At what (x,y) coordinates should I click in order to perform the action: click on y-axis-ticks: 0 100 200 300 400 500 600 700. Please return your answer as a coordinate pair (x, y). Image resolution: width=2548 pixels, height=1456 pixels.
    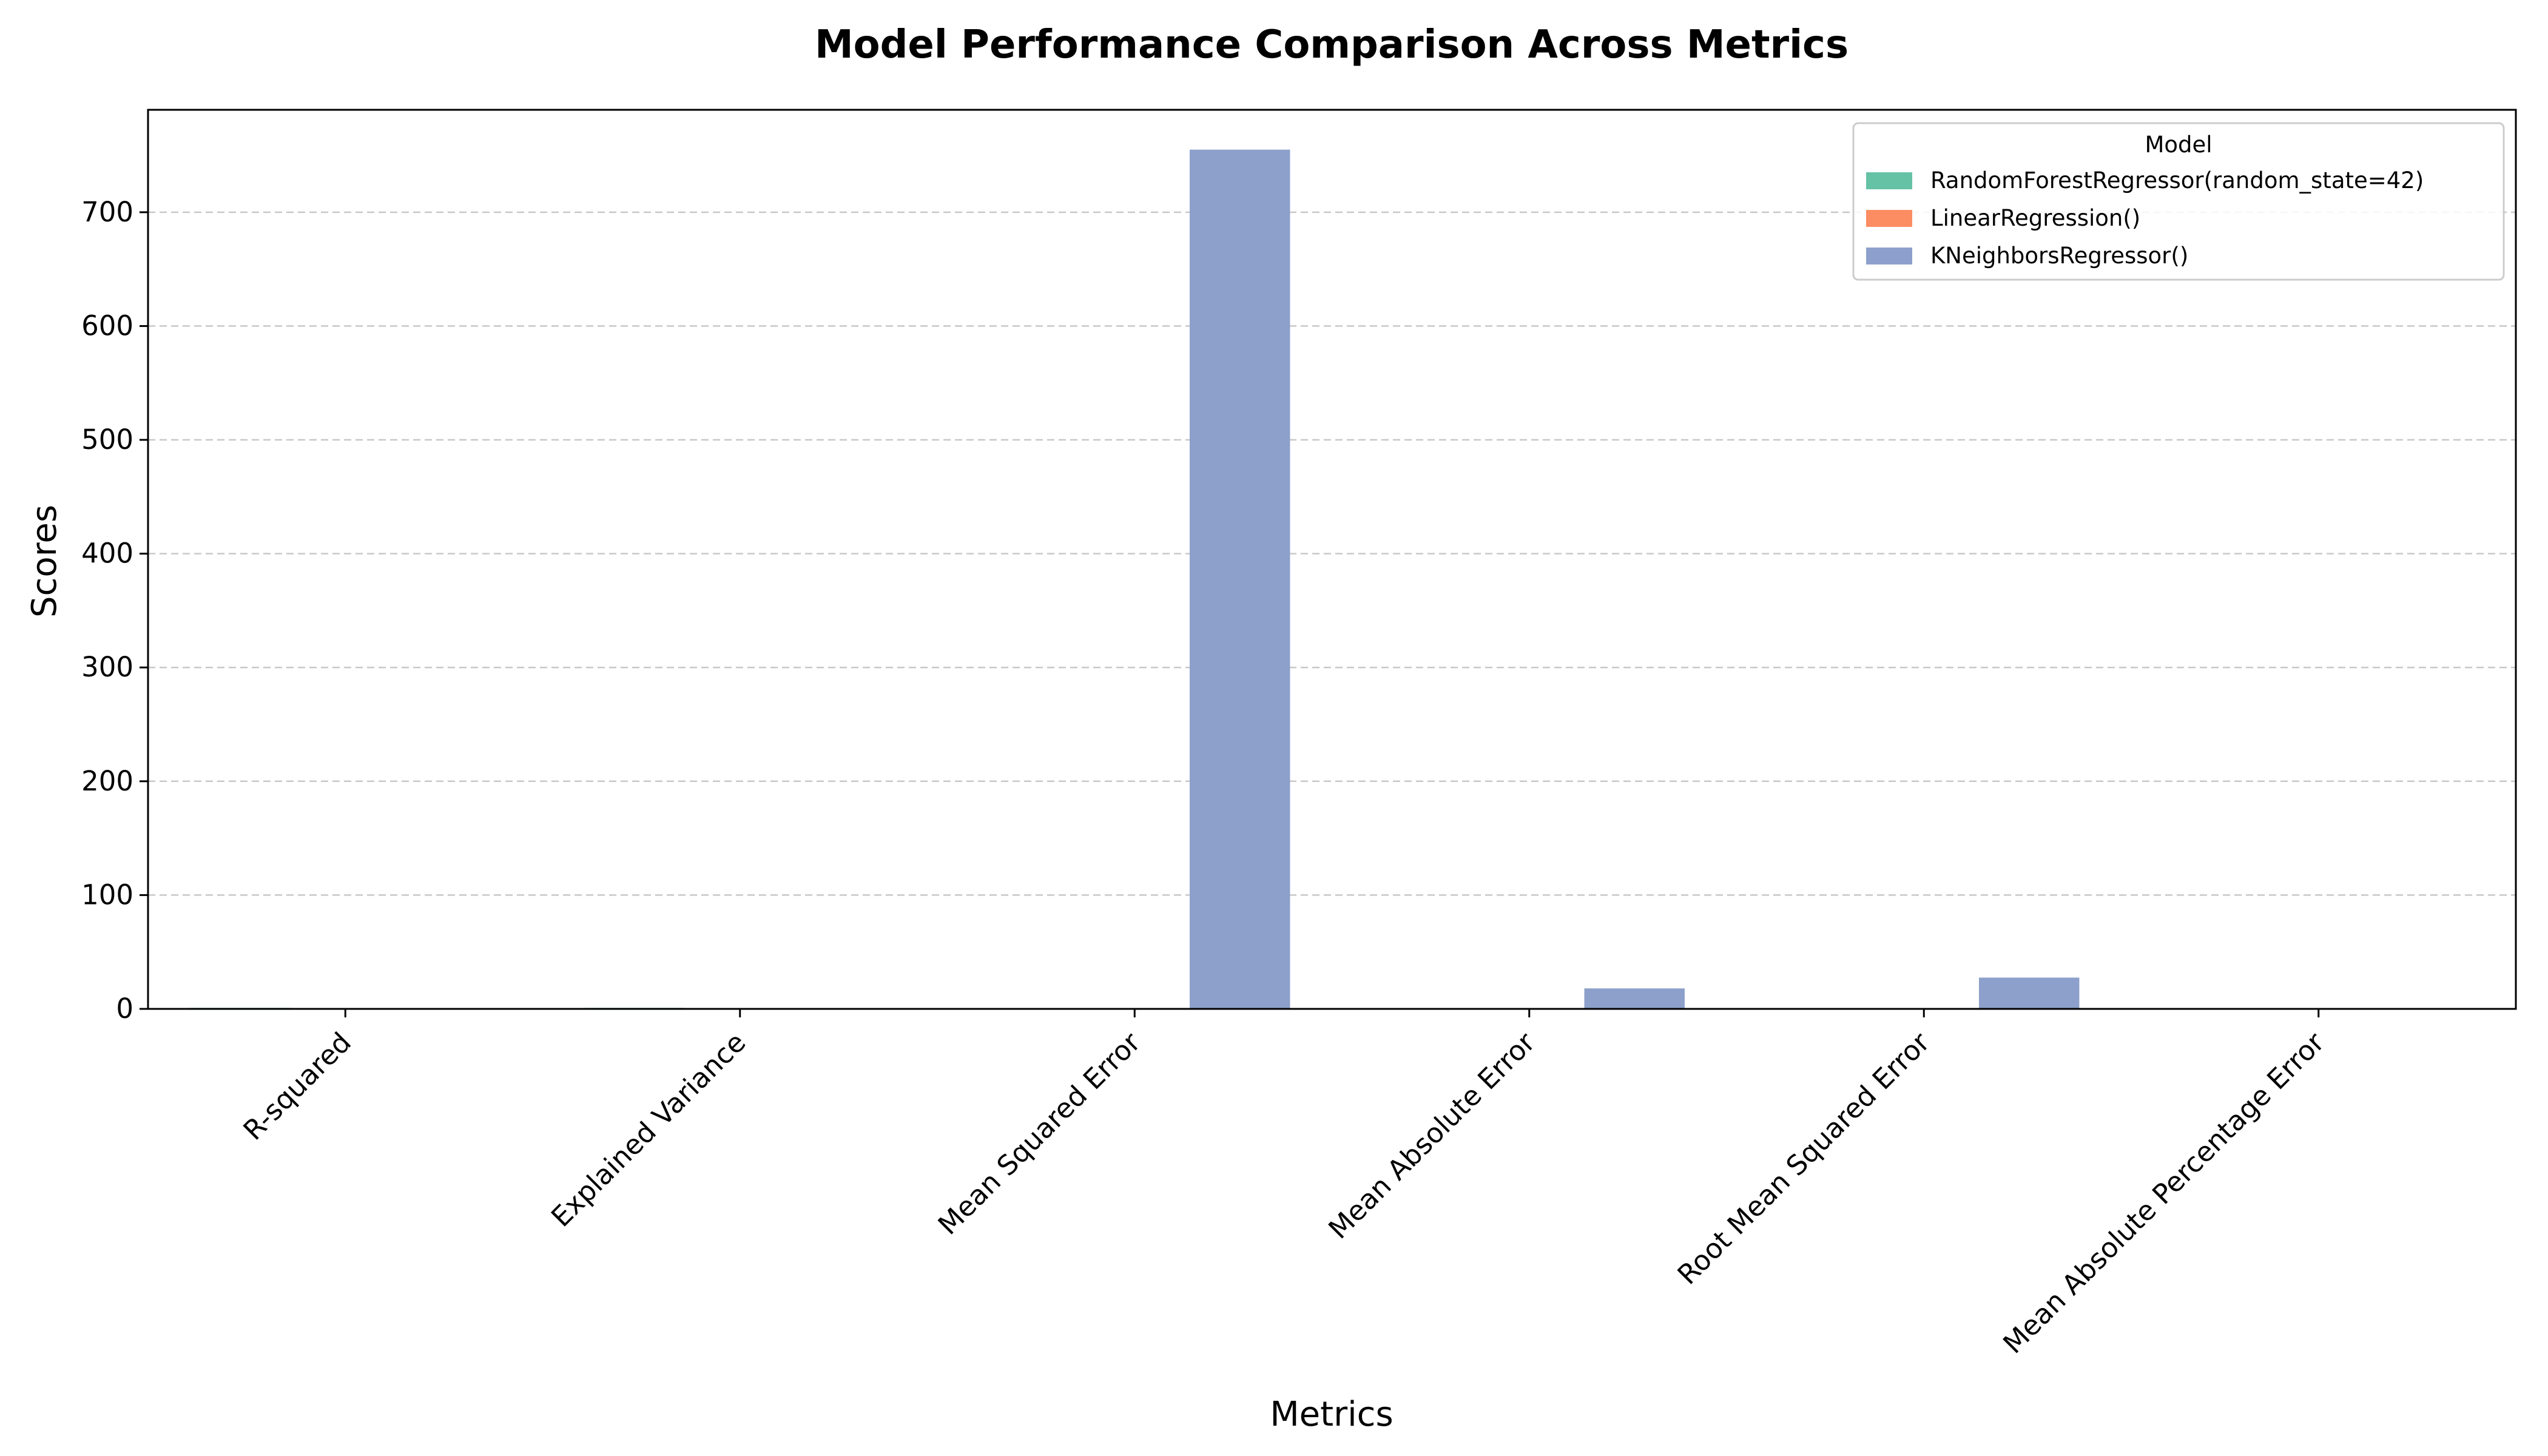
    Looking at the image, I should click on (114, 610).